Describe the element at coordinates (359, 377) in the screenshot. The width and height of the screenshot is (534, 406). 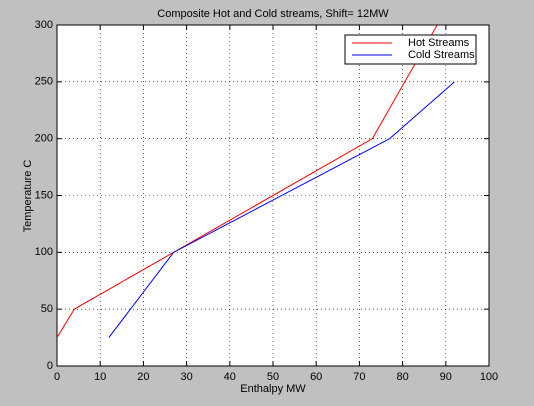
I see `x-tick-label: 70` at that location.